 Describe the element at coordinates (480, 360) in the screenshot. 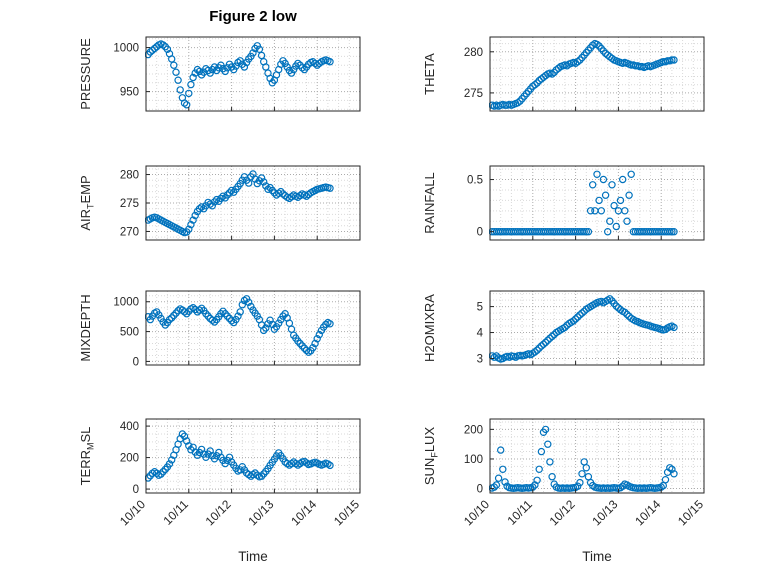

I see `svg-text: 3` at that location.